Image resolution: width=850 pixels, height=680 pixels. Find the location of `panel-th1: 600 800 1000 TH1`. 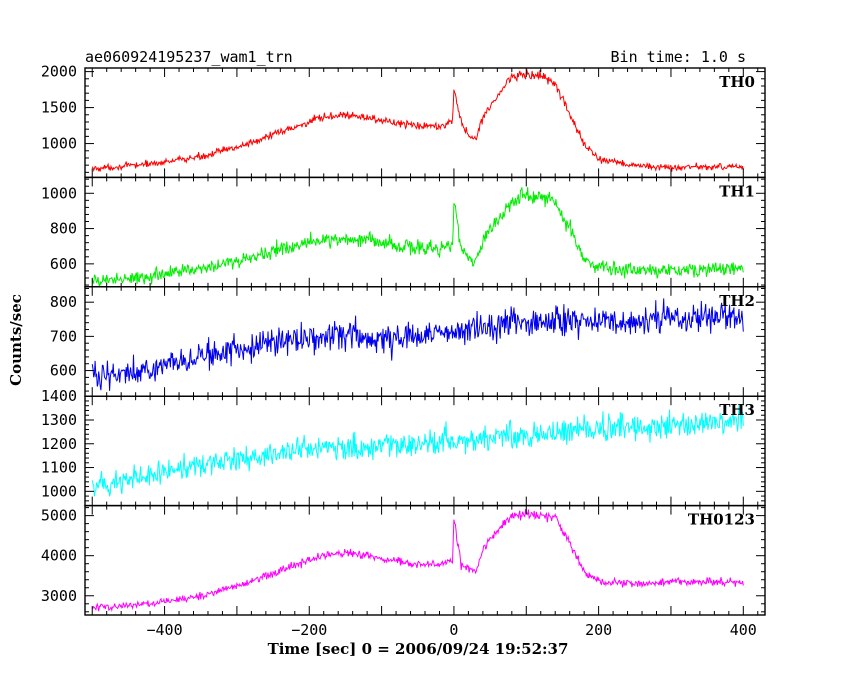

panel-th1: 600 800 1000 TH1 is located at coordinates (403, 232).